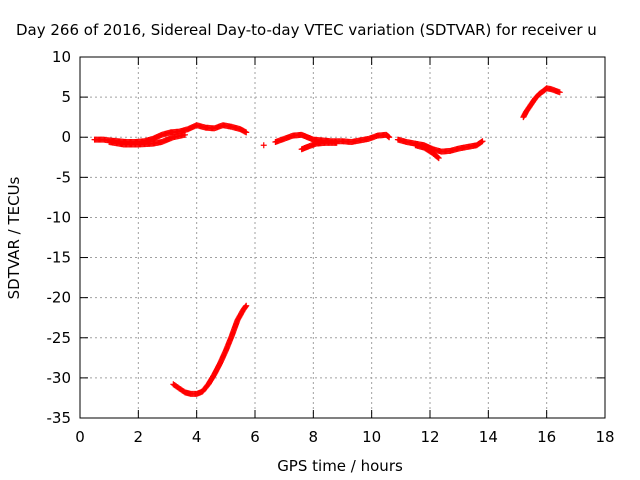  I want to click on y-tick-label: 5, so click(66, 97).